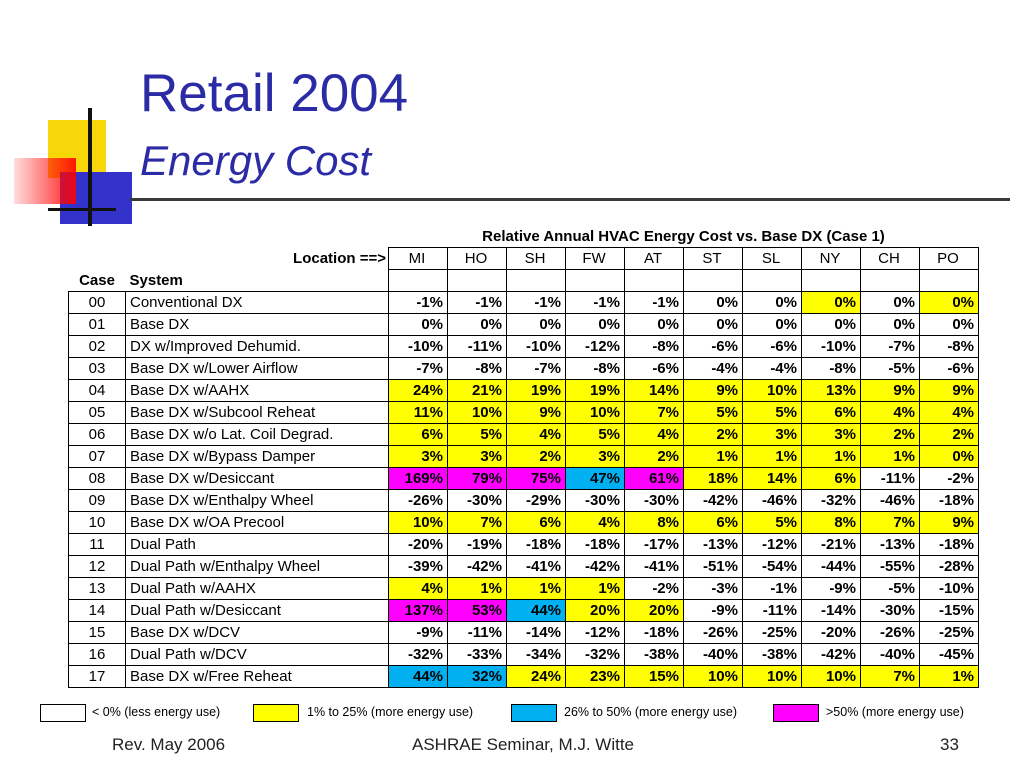  Describe the element at coordinates (831, 676) in the screenshot. I see `value-cell: 10%` at that location.